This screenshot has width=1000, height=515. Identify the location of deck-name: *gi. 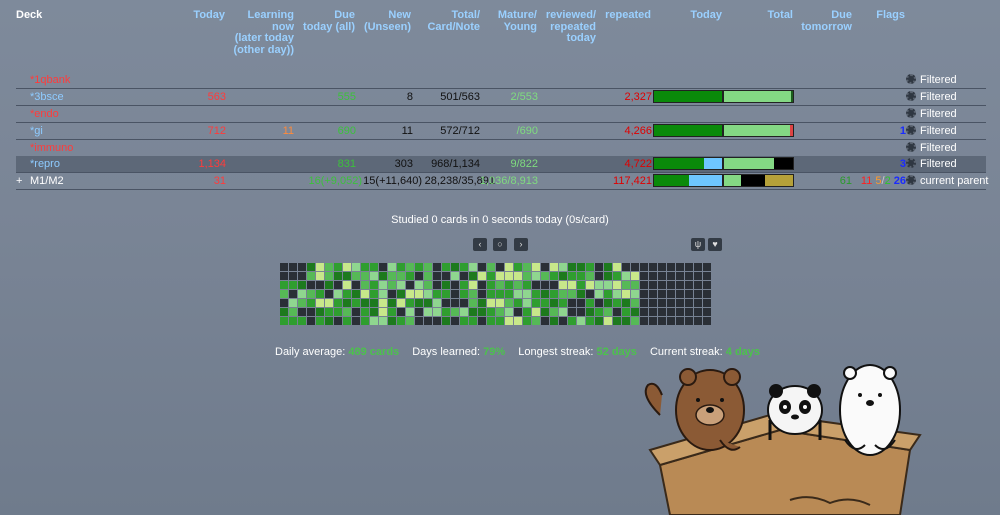
(36, 131).